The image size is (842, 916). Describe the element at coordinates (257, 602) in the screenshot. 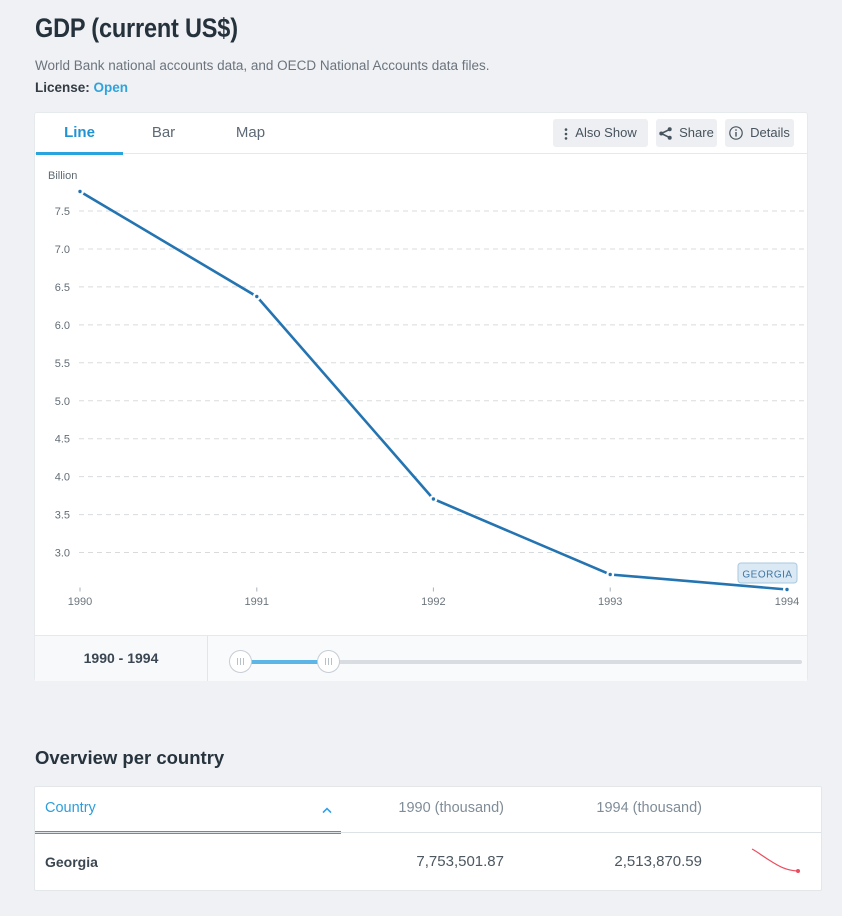

I see `svg-text: 1991` at that location.